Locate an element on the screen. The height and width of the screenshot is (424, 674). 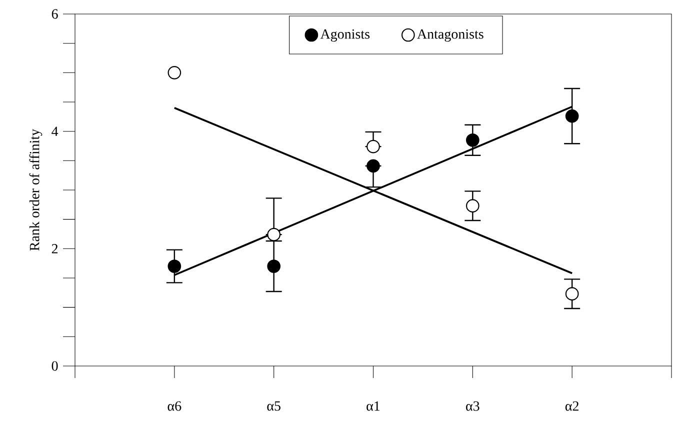
x-tick-label: α3 is located at coordinates (473, 406).